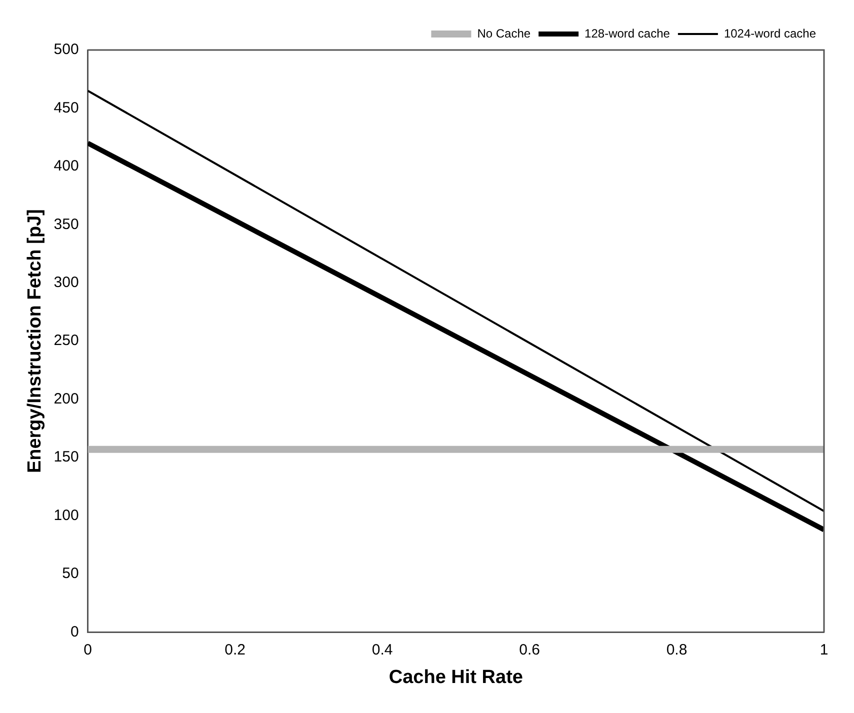 Image resolution: width=854 pixels, height=713 pixels. I want to click on y-tick-label: 500, so click(66, 49).